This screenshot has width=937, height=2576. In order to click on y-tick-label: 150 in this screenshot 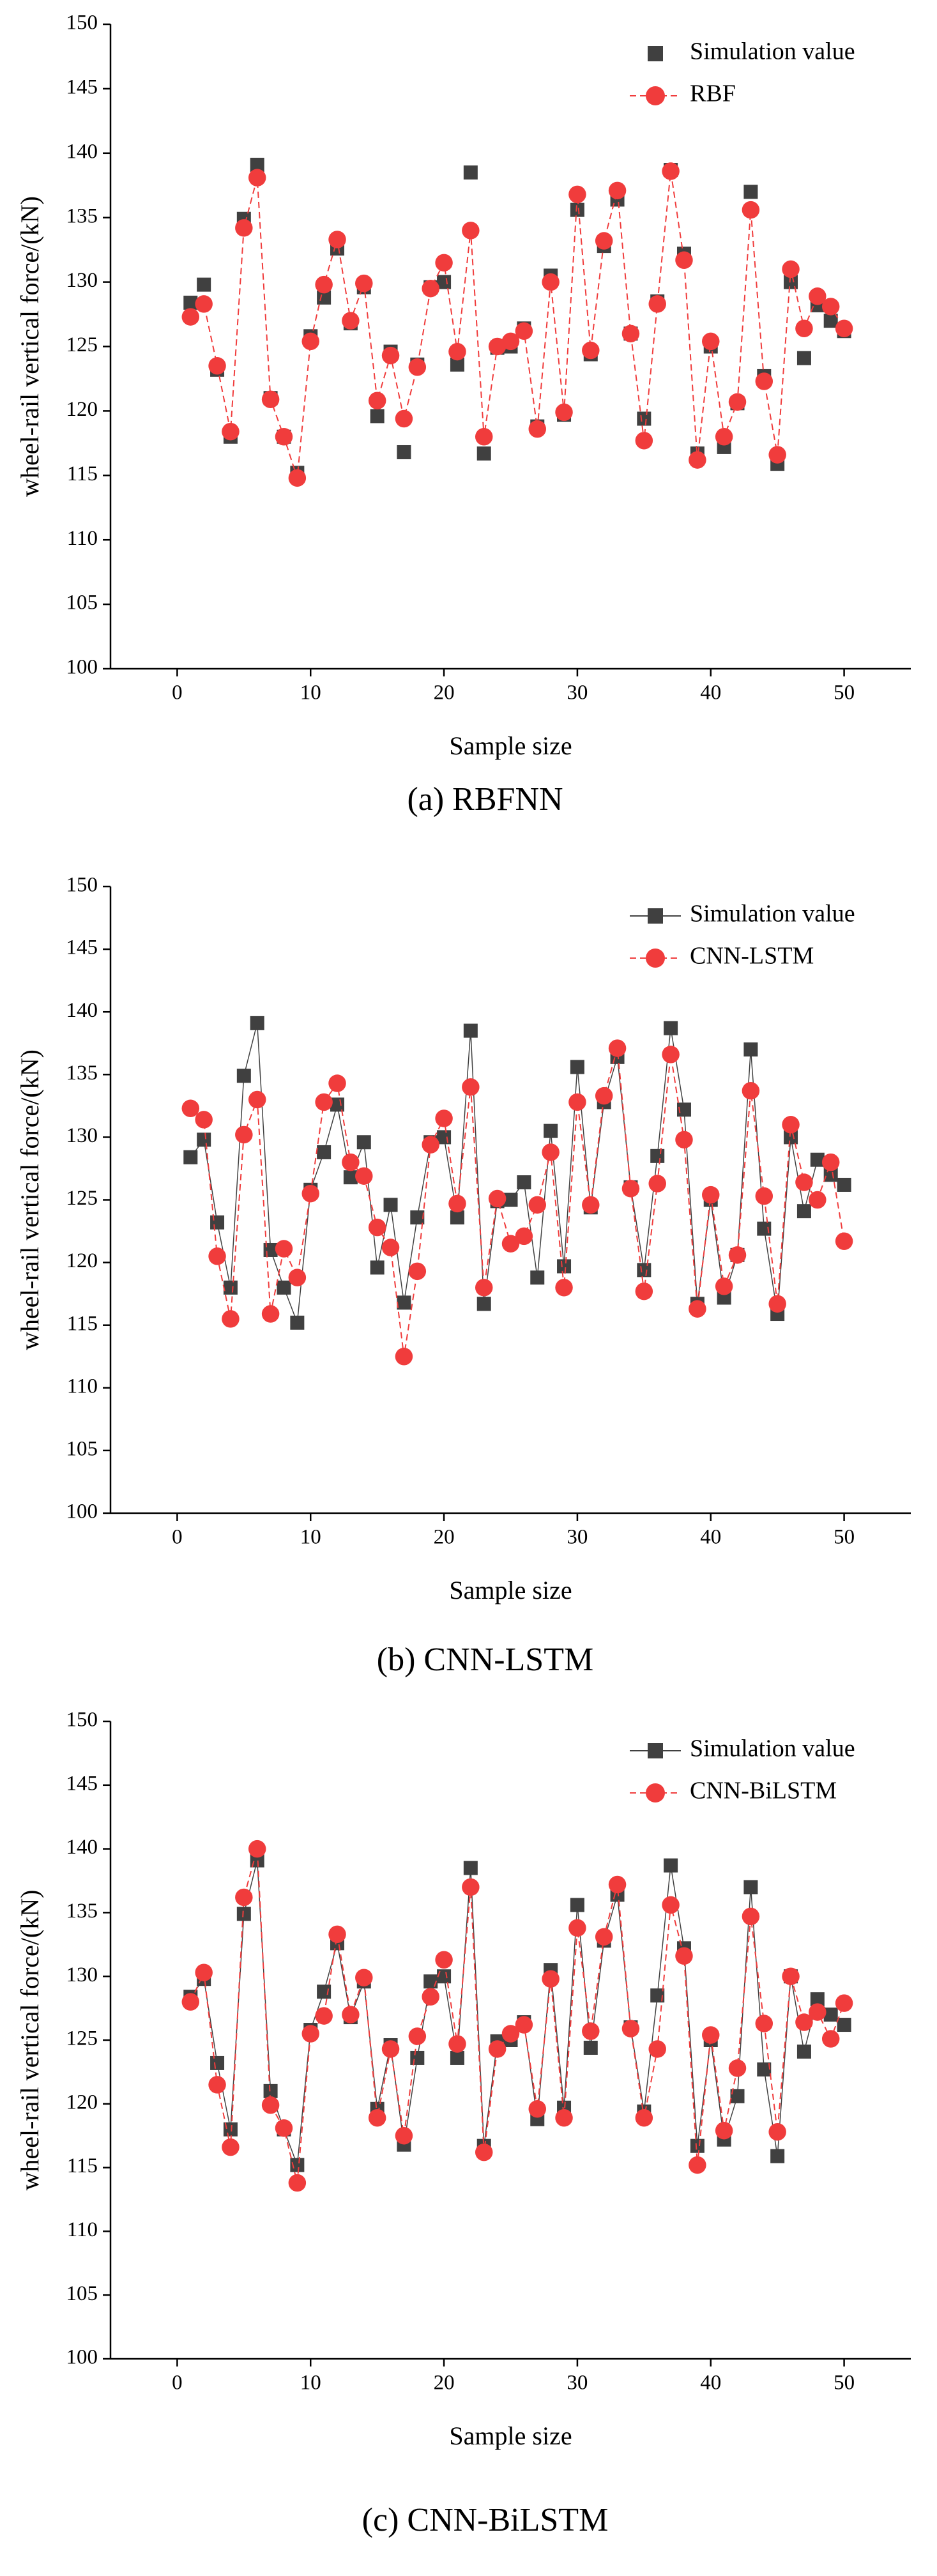, I will do `click(82, 23)`.